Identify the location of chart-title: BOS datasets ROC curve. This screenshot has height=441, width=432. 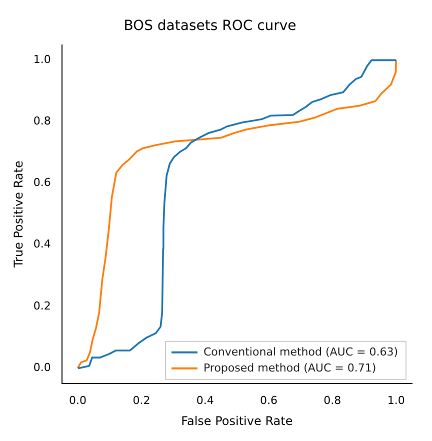
(210, 26).